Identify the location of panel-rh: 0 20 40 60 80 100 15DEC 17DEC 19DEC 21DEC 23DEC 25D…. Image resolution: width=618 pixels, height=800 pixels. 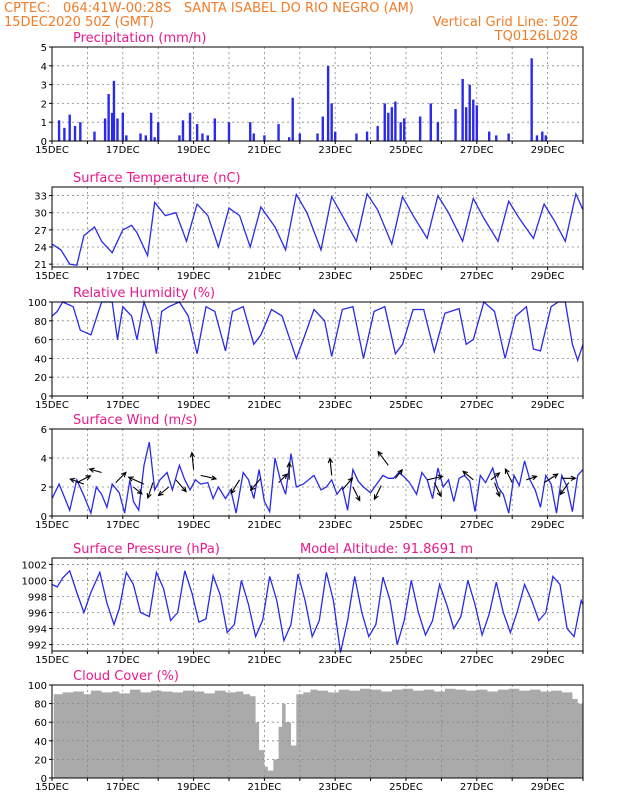
(306, 348).